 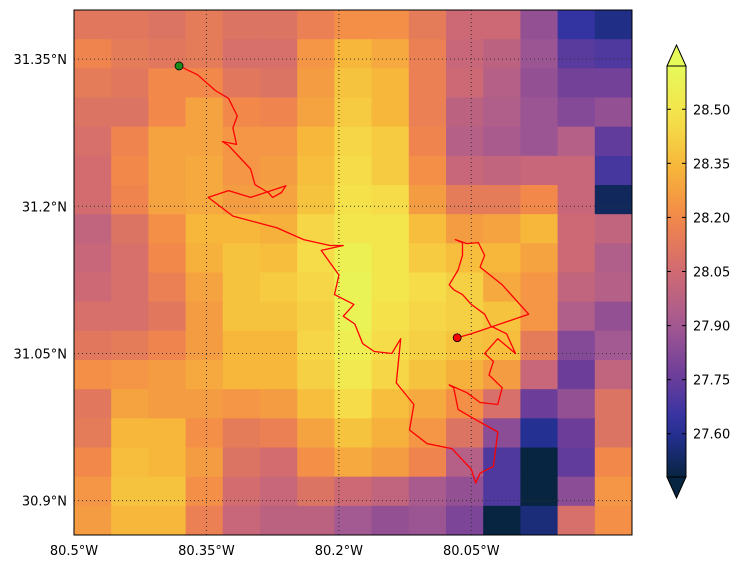 What do you see at coordinates (40, 281) in the screenshot?
I see `latitude-axis: 30.9°N 31.05°N 31.2°N 31.35°N` at bounding box center [40, 281].